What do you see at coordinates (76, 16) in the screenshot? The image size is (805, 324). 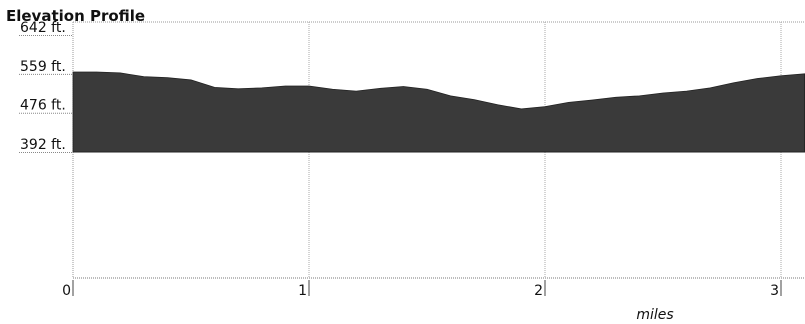 I see `chart-title: Elevation Profile` at bounding box center [76, 16].